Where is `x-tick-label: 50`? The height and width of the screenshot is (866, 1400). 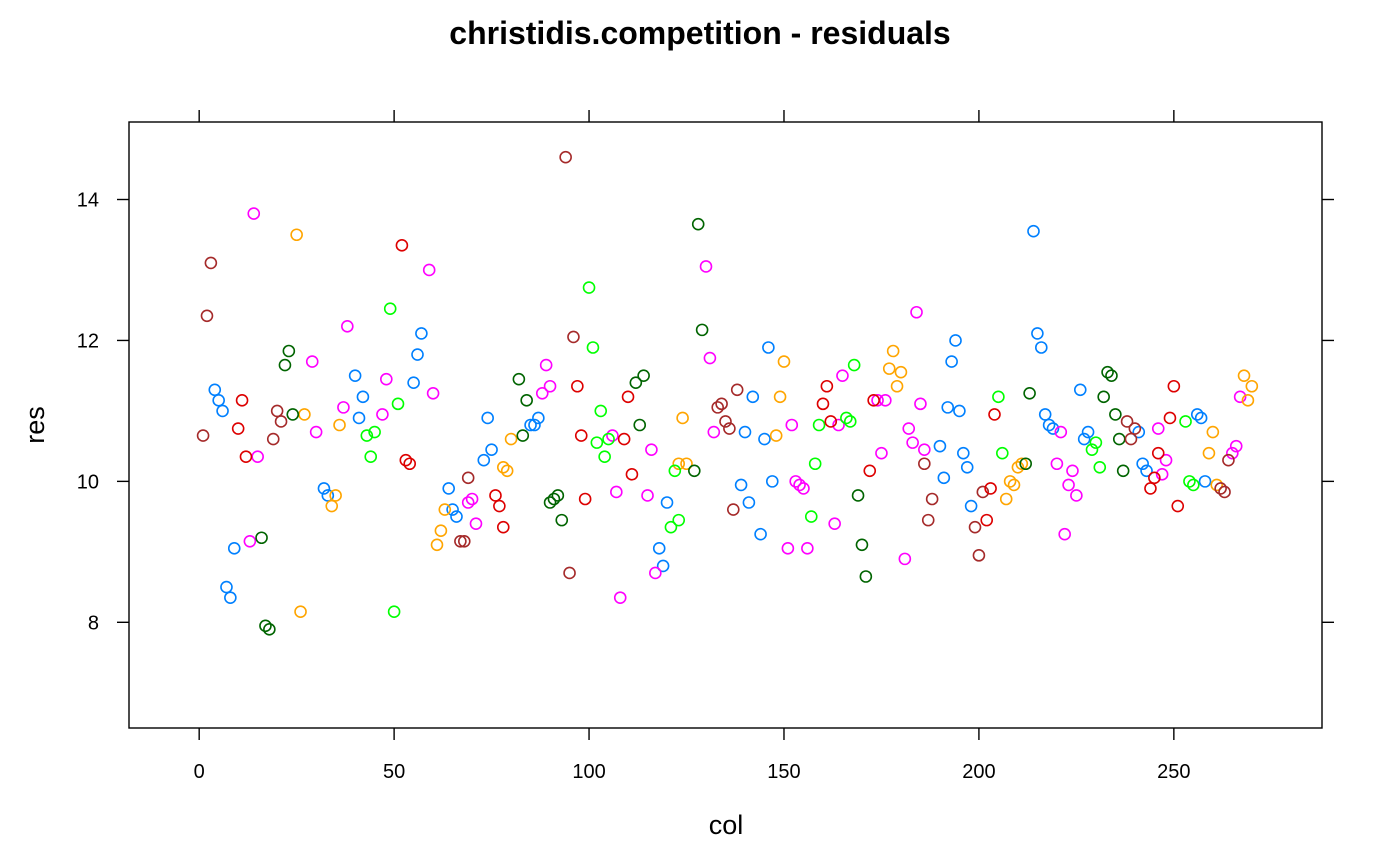 x-tick-label: 50 is located at coordinates (394, 772).